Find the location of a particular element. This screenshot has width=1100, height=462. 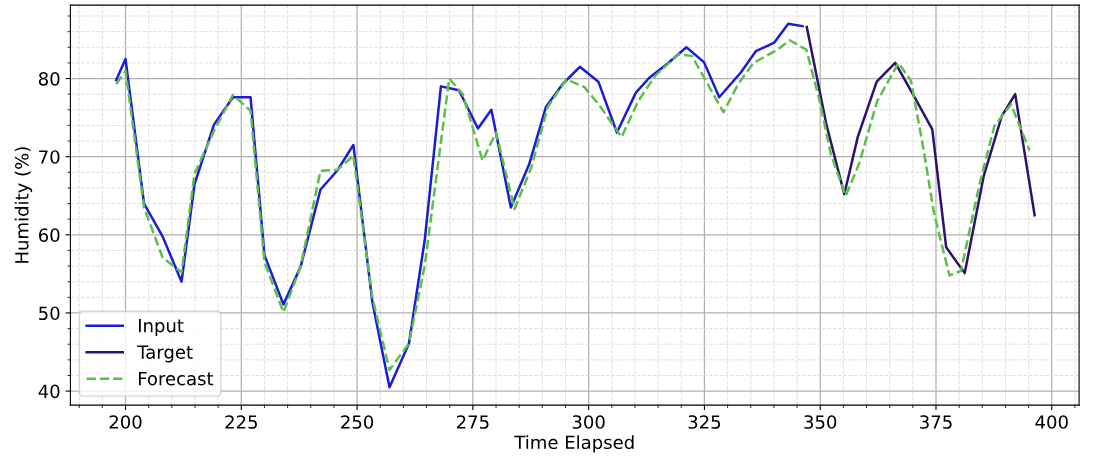

legend-label: Forecast is located at coordinates (176, 379).